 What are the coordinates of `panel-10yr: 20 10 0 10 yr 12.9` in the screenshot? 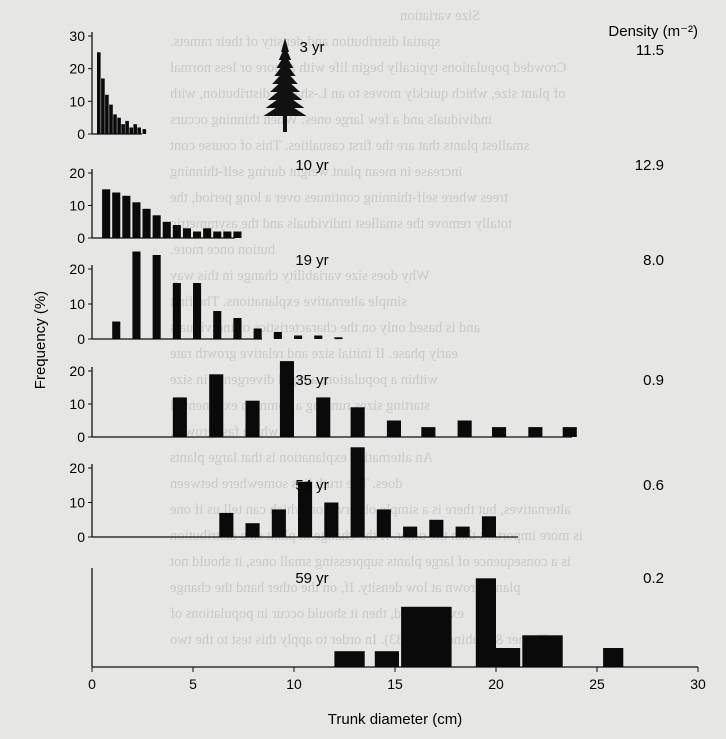 It's located at (366, 201).